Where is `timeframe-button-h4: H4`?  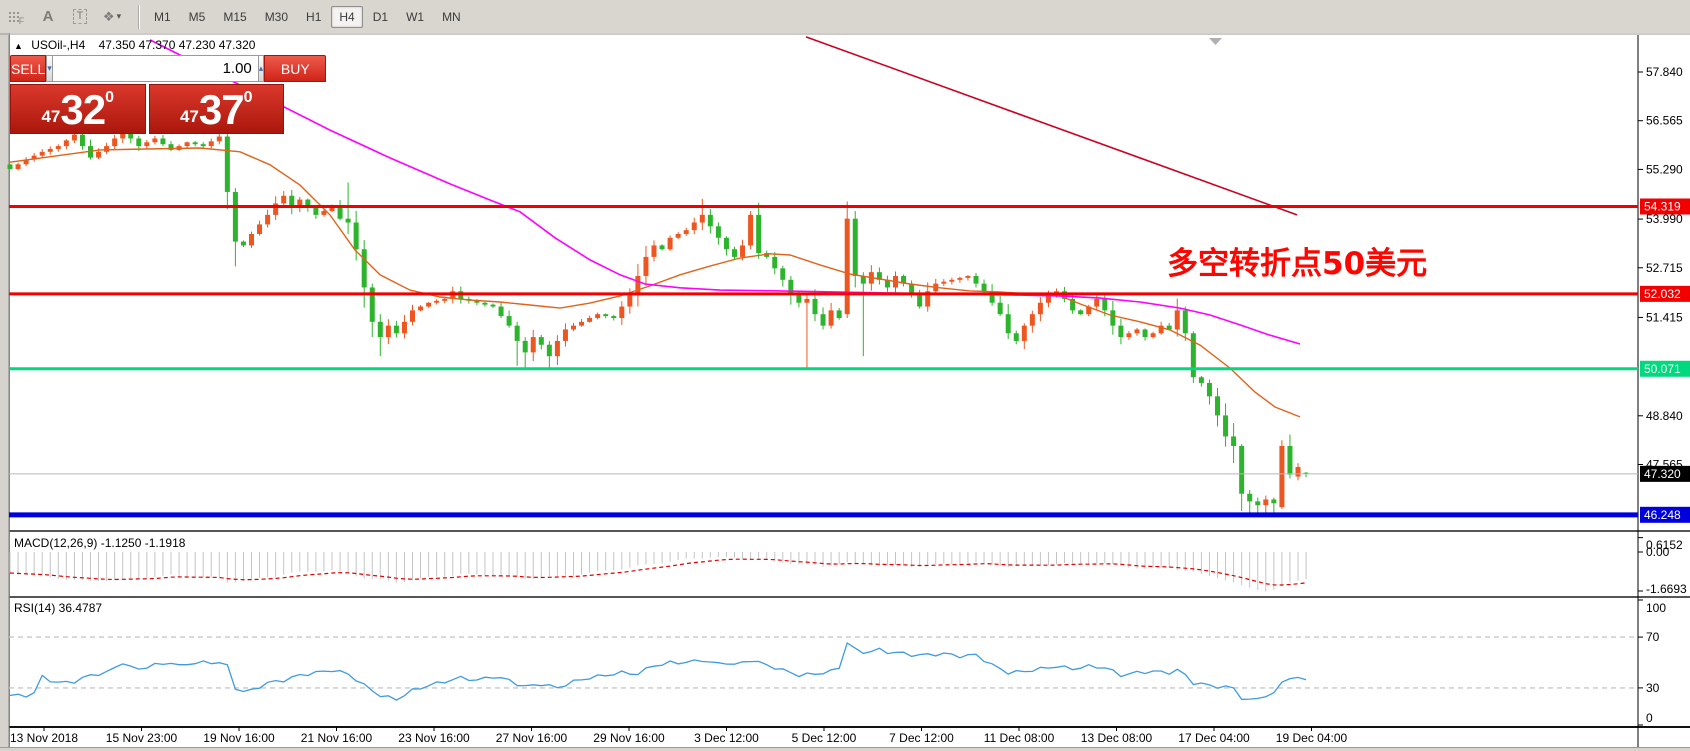
timeframe-button-h4: H4 is located at coordinates (347, 16).